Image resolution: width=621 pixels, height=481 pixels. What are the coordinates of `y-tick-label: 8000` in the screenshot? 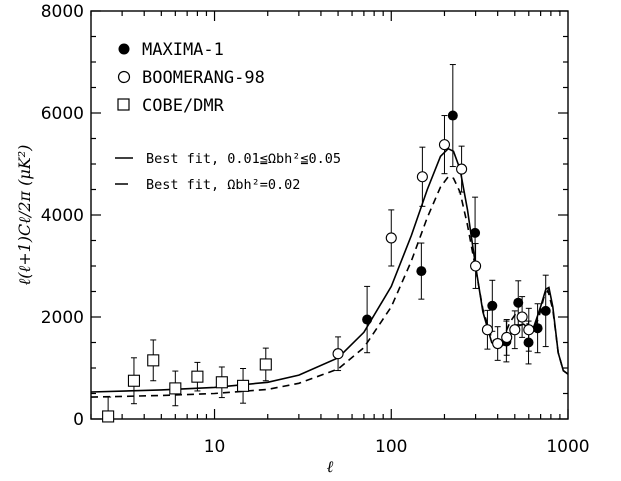 It's located at (62, 12).